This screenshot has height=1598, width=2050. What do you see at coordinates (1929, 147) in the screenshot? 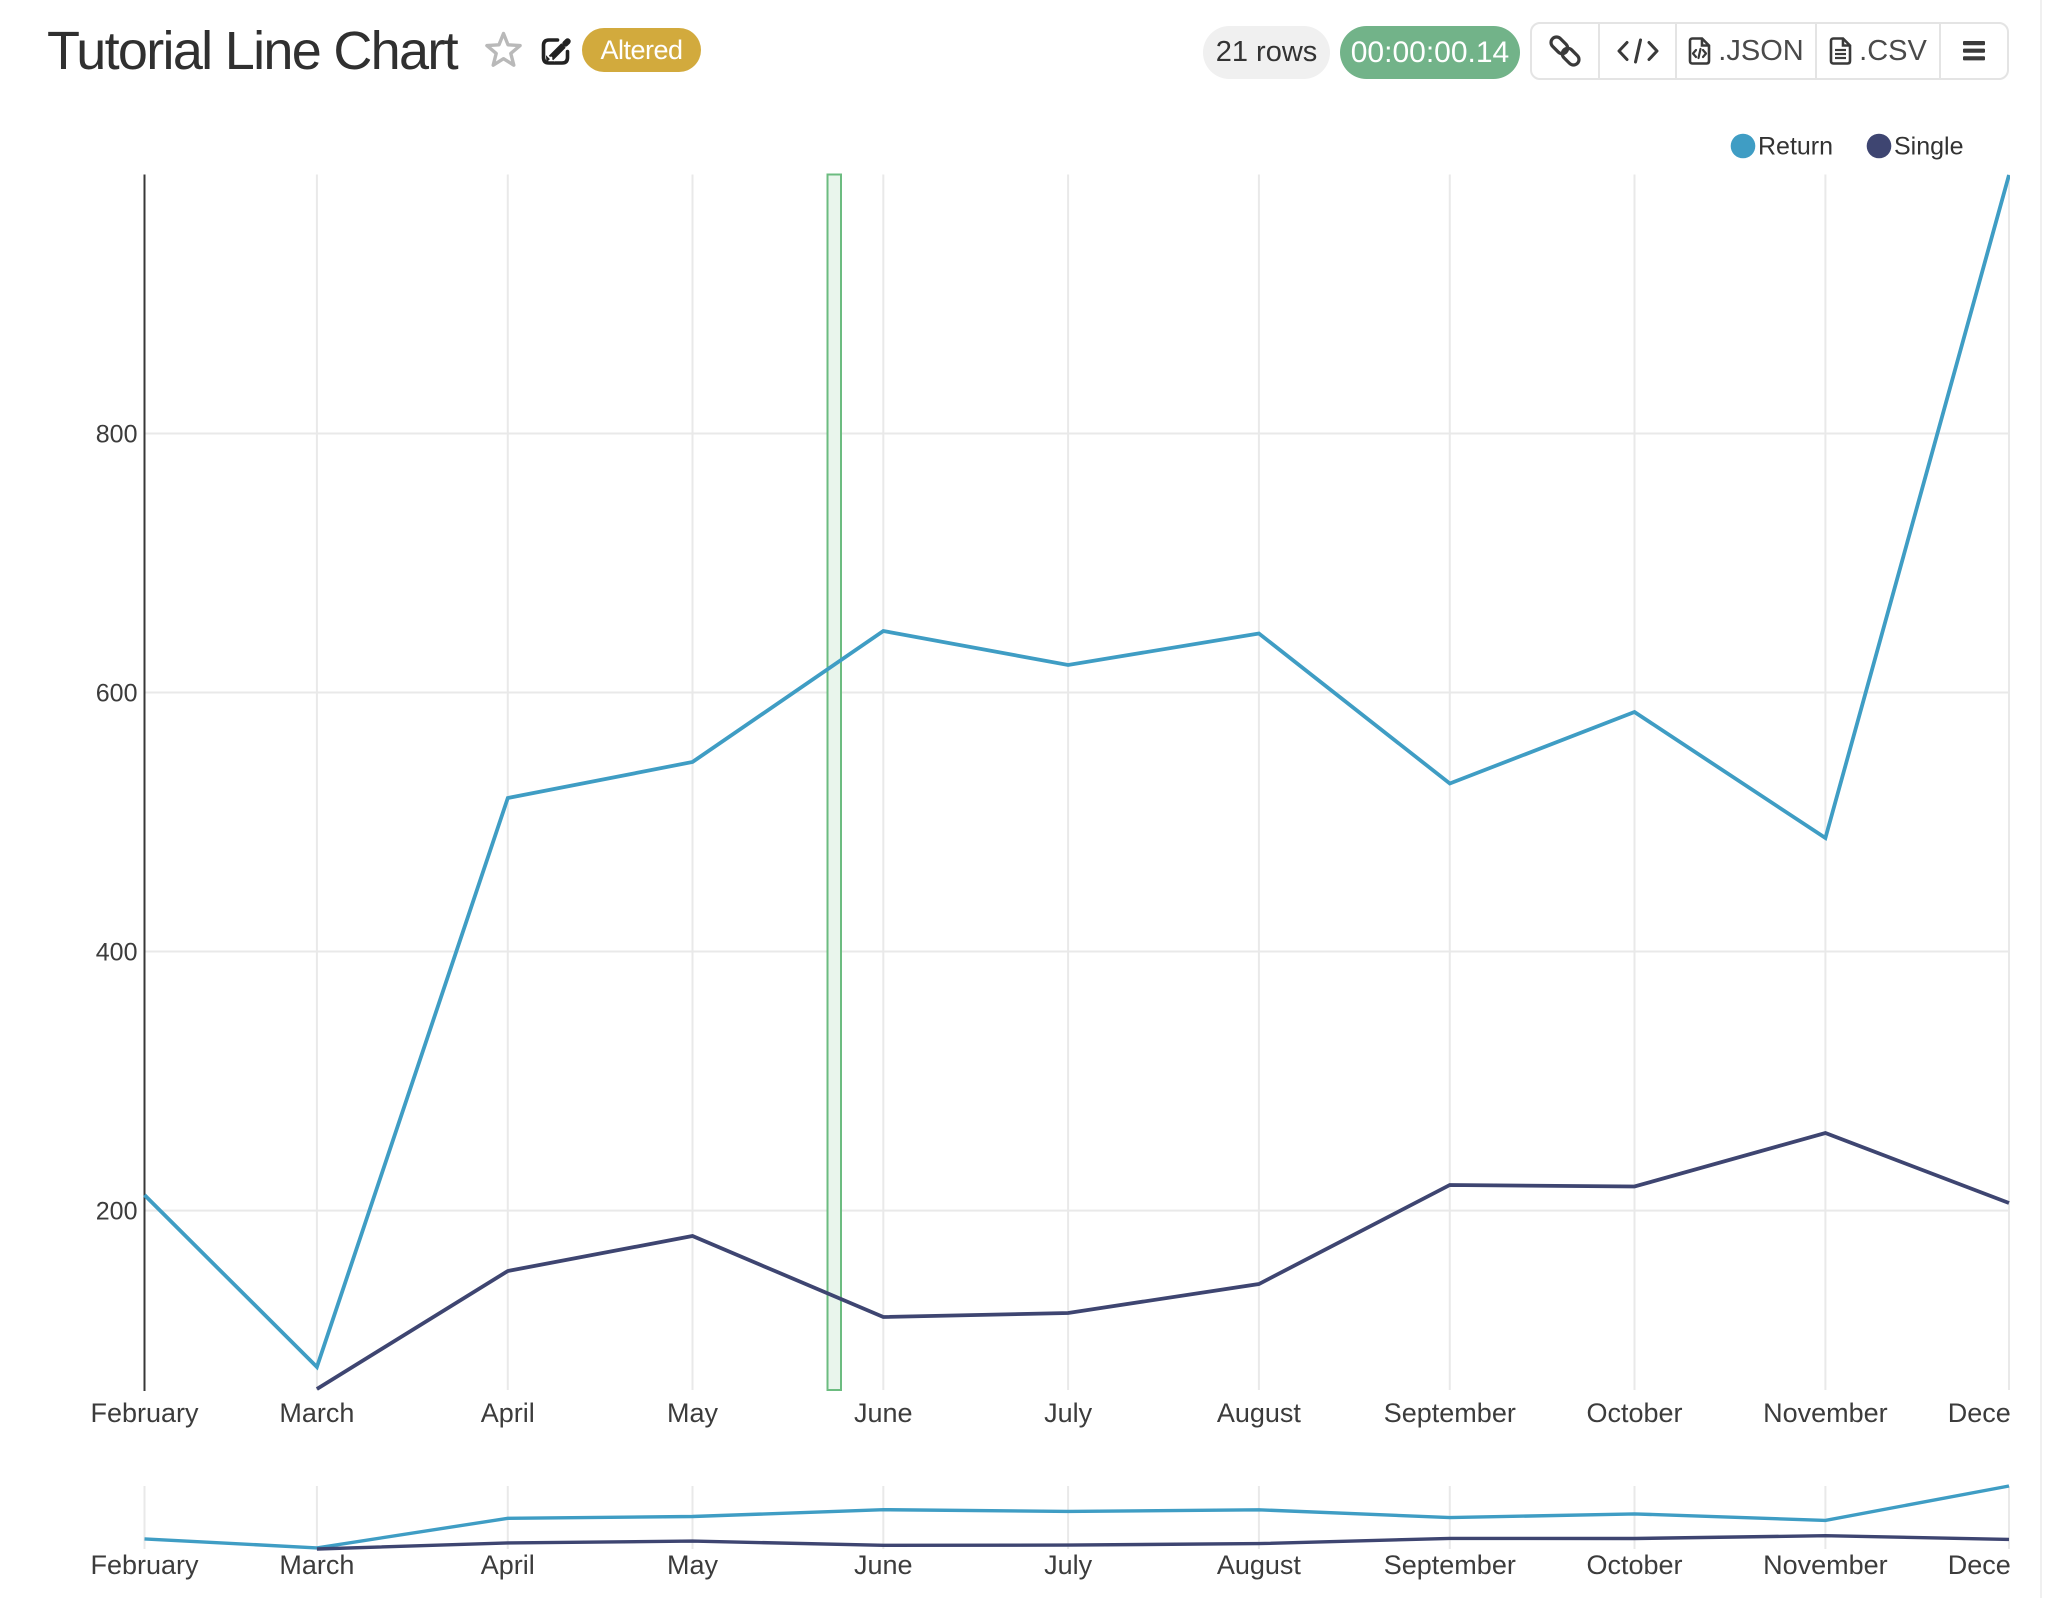
I see `svg-text: Single` at bounding box center [1929, 147].